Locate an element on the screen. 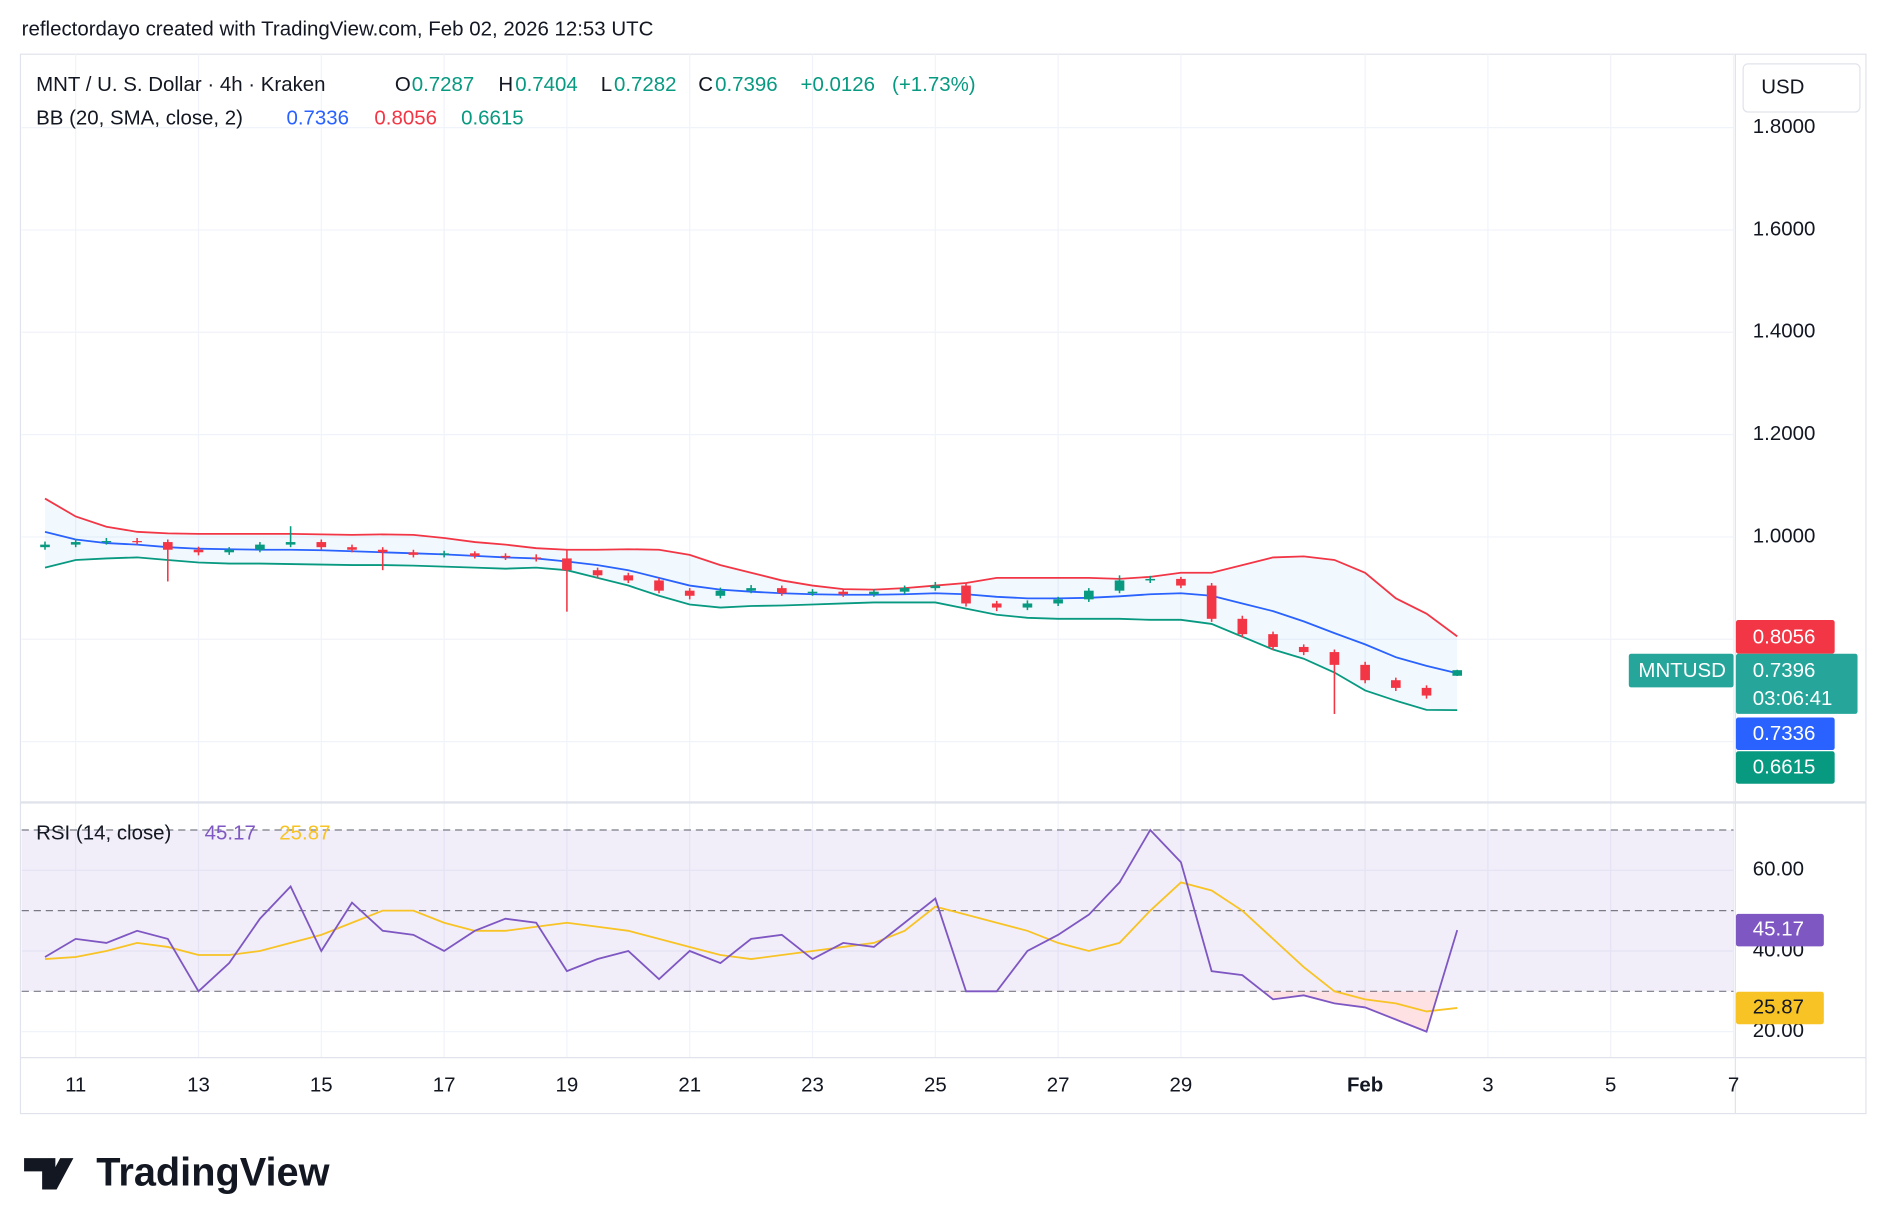  x-tick-label: 27 is located at coordinates (1058, 1084).